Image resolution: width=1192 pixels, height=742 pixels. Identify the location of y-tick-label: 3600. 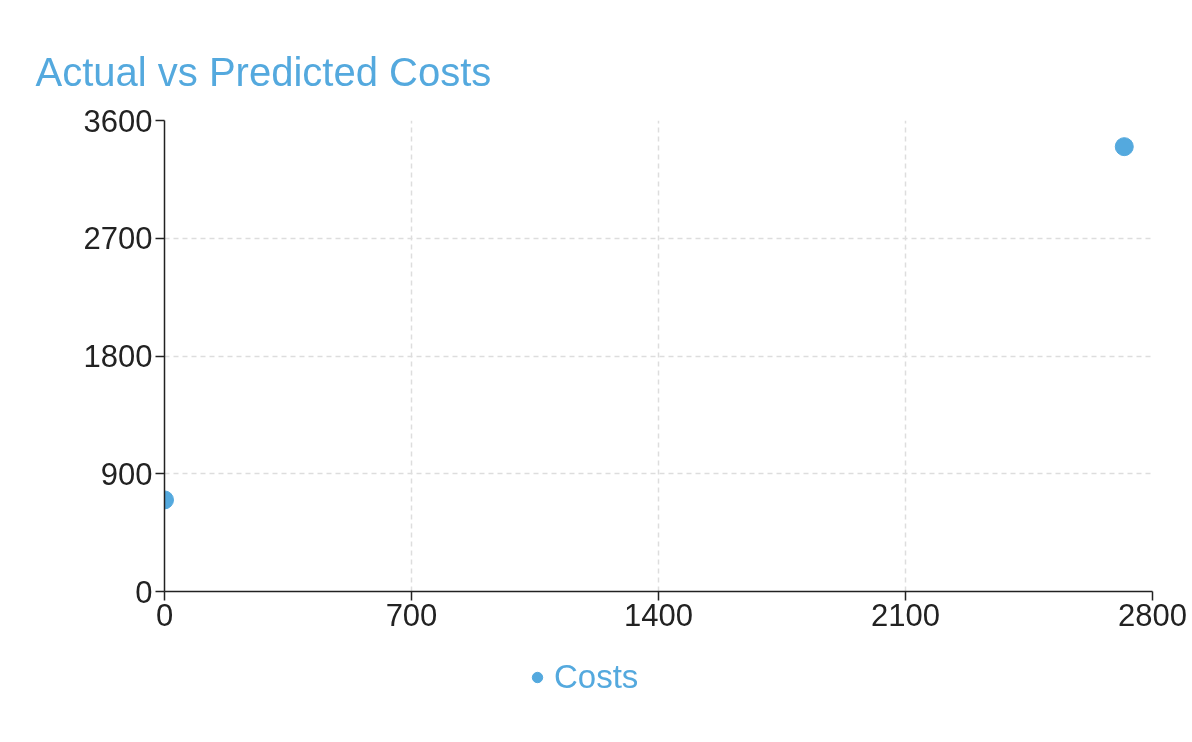
(118, 121).